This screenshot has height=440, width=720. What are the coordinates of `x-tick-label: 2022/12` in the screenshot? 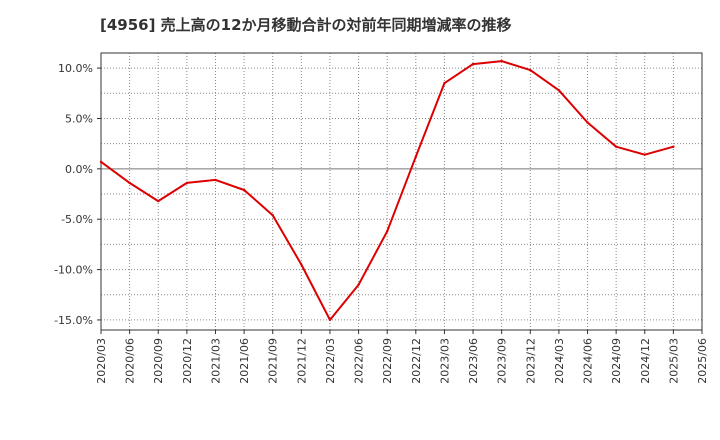 It's located at (416, 361).